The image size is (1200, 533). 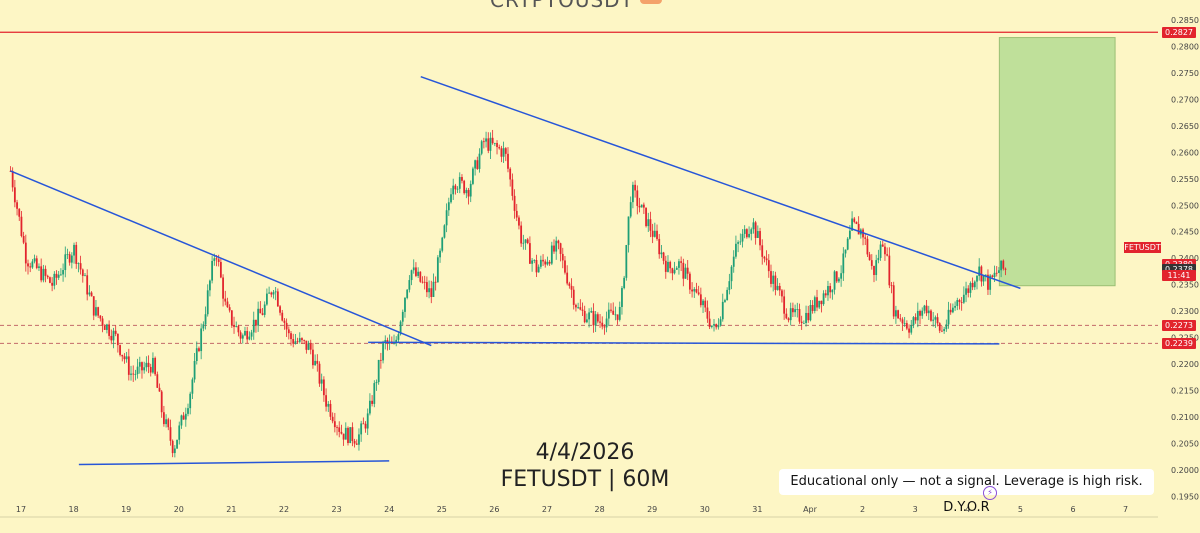 I want to click on target-zone, so click(x=1057, y=162).